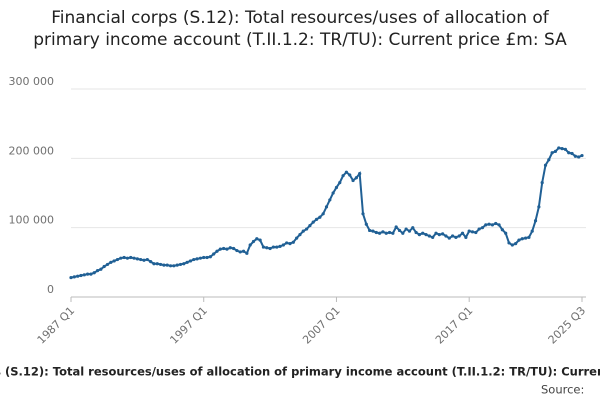 The image size is (600, 400). I want to click on x-tick-label: 1997 Q1, so click(188, 325).